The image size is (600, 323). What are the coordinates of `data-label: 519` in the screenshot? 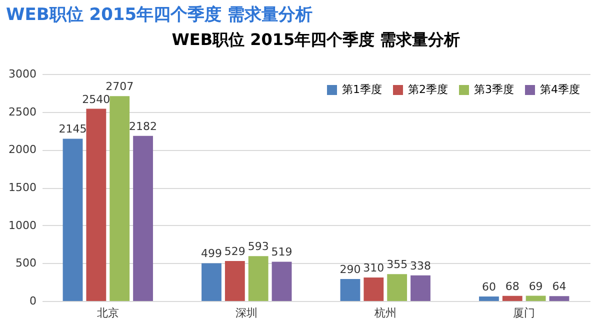 It's located at (281, 252).